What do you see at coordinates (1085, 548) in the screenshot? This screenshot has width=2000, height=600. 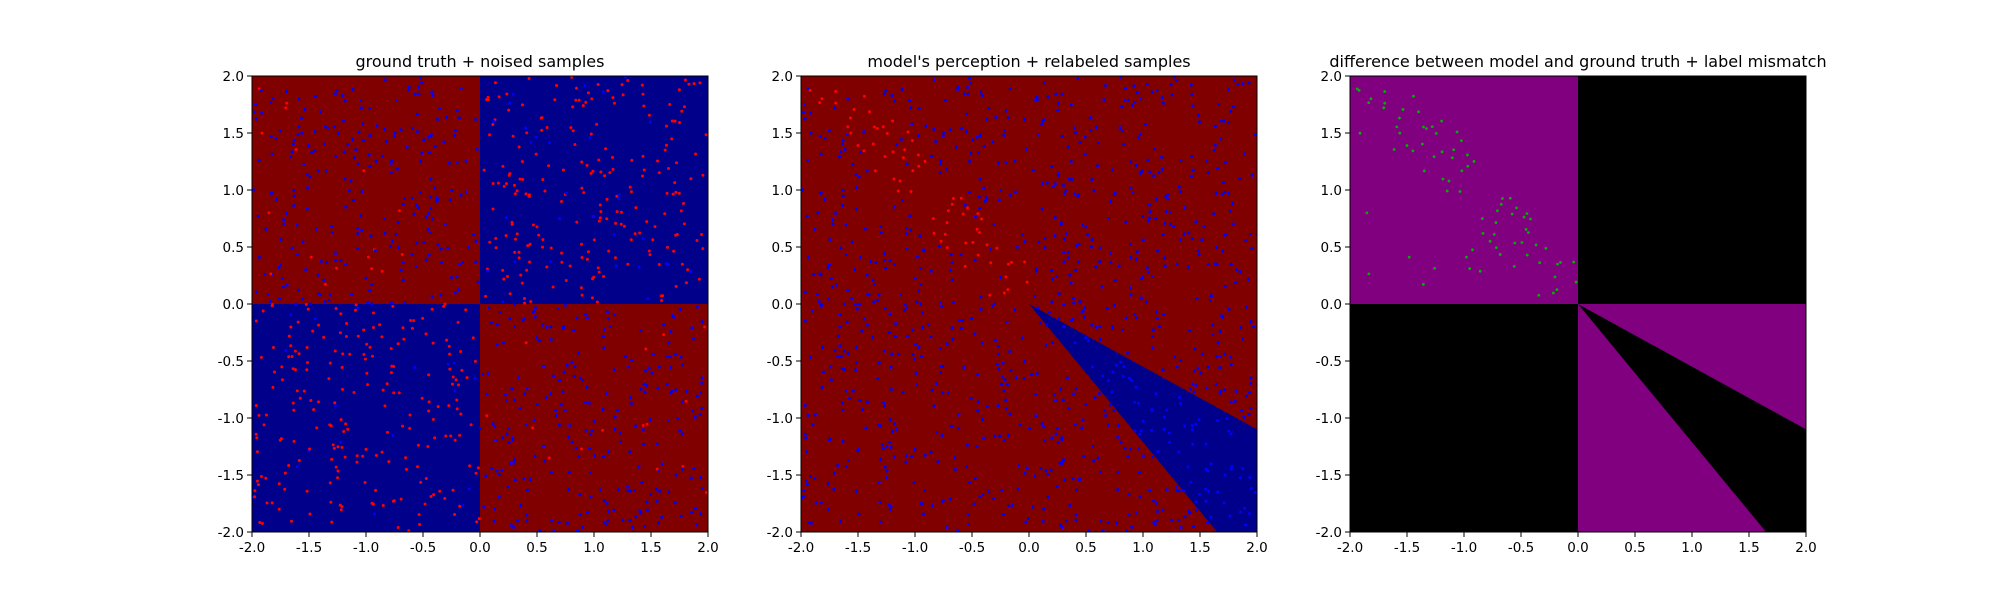 I see `x-tick-label: 0.5` at bounding box center [1085, 548].